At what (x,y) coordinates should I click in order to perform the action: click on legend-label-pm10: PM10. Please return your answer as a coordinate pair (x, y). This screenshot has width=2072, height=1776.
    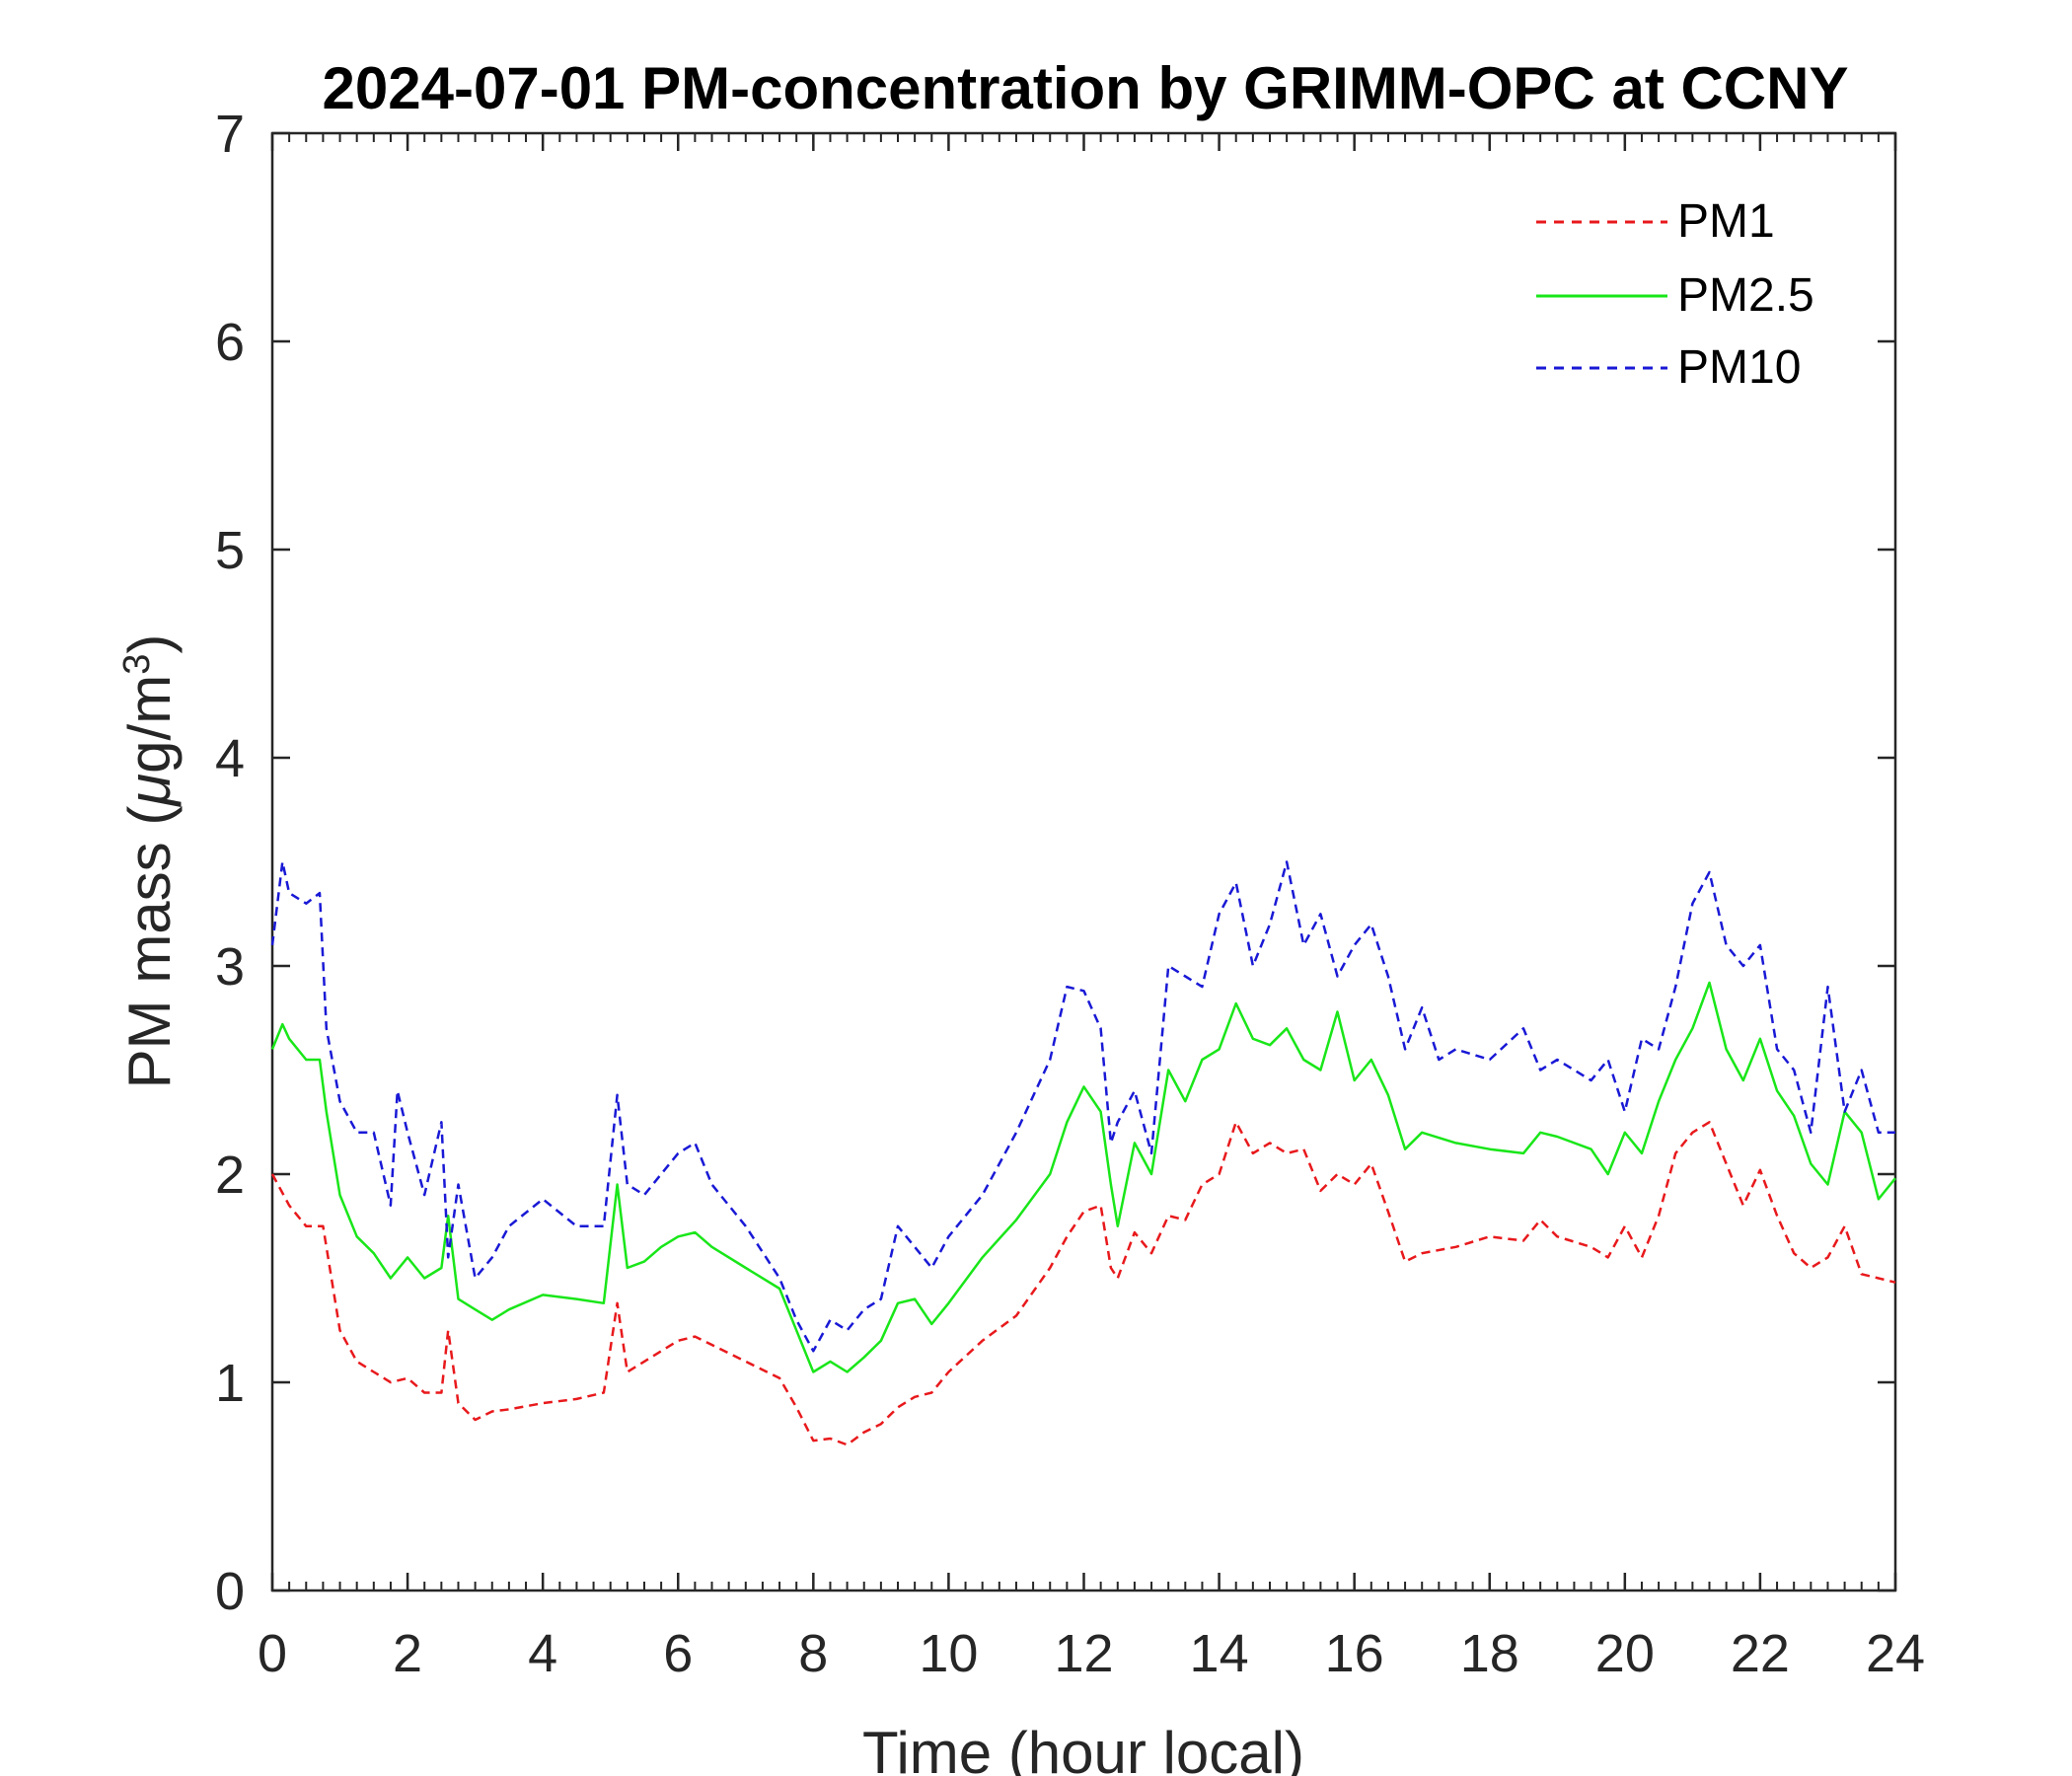
    Looking at the image, I should click on (1739, 368).